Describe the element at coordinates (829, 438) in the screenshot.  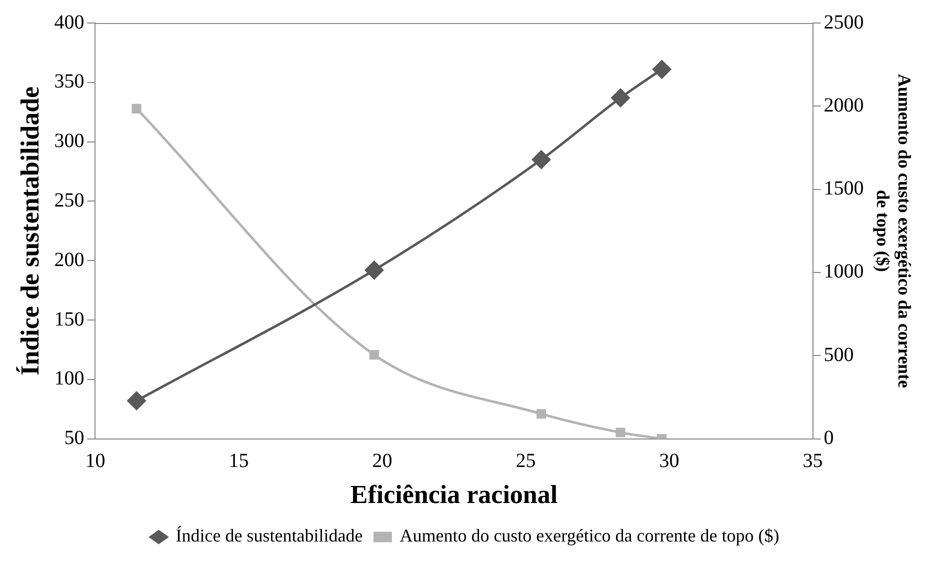
I see `y2-tick-label: 0` at that location.